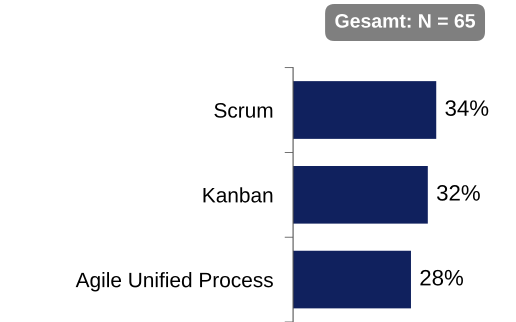  Describe the element at coordinates (238, 195) in the screenshot. I see `y-tick-label: Kanban` at that location.